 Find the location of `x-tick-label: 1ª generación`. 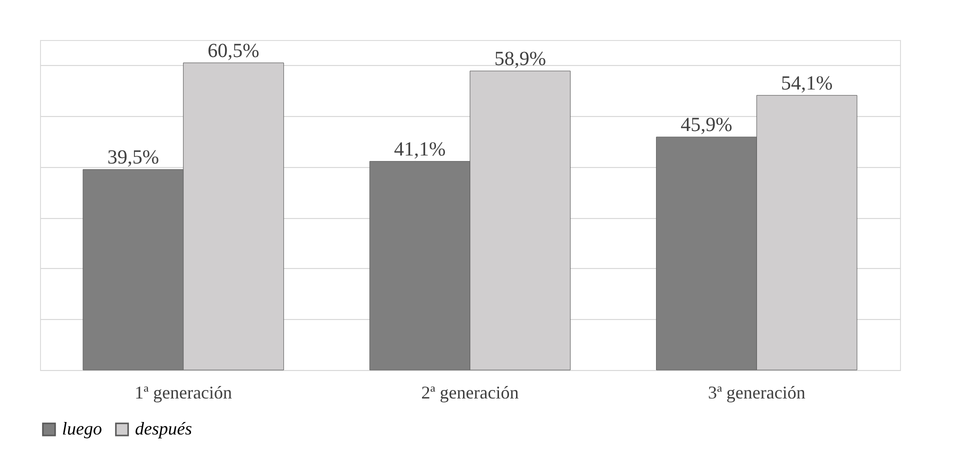

x-tick-label: 1ª generación is located at coordinates (183, 392).